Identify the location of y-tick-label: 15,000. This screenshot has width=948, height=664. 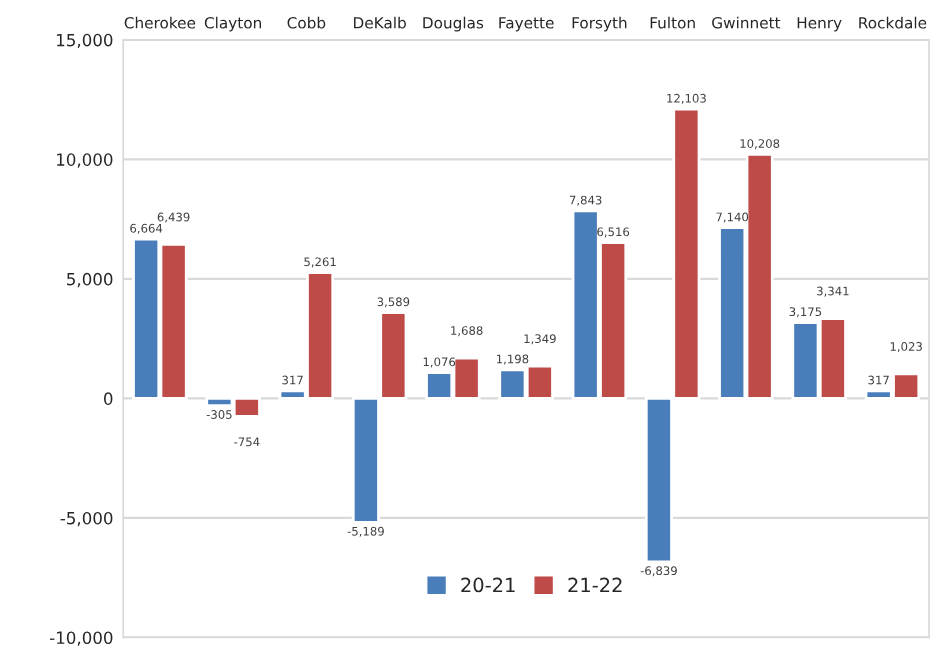
(85, 41).